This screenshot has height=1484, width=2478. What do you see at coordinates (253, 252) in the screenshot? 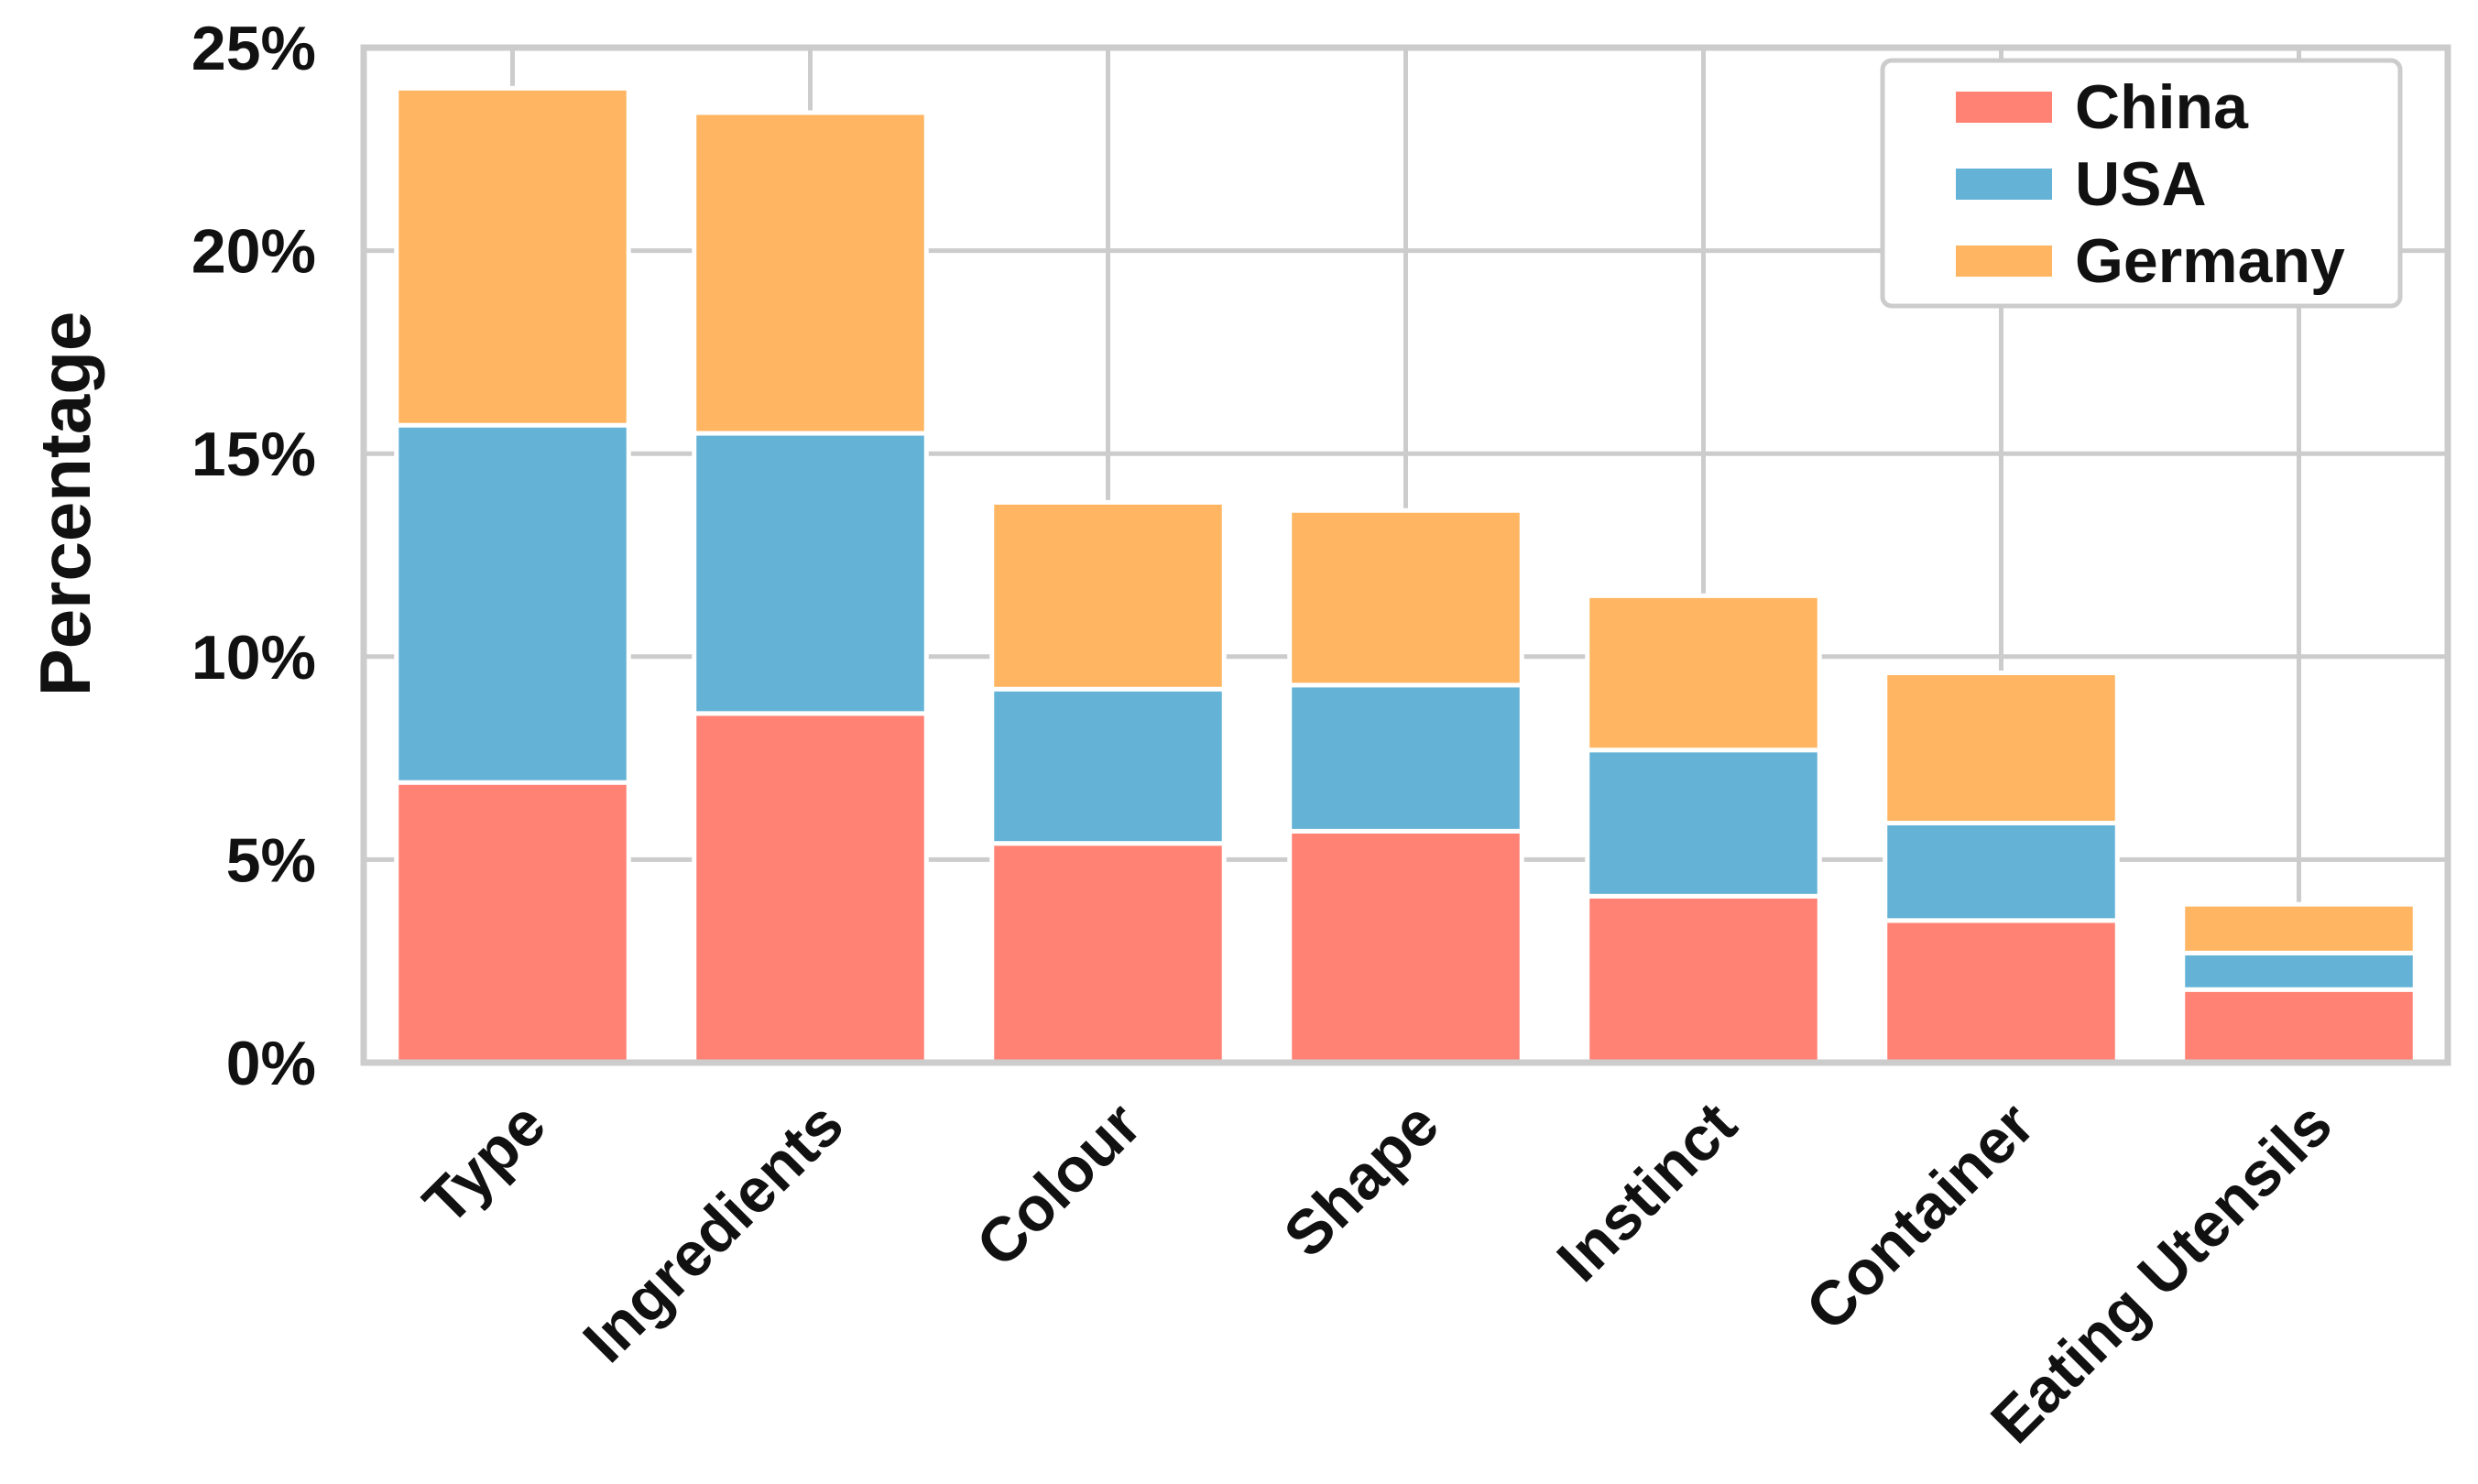
I see `y-tick-label: 20%` at bounding box center [253, 252].